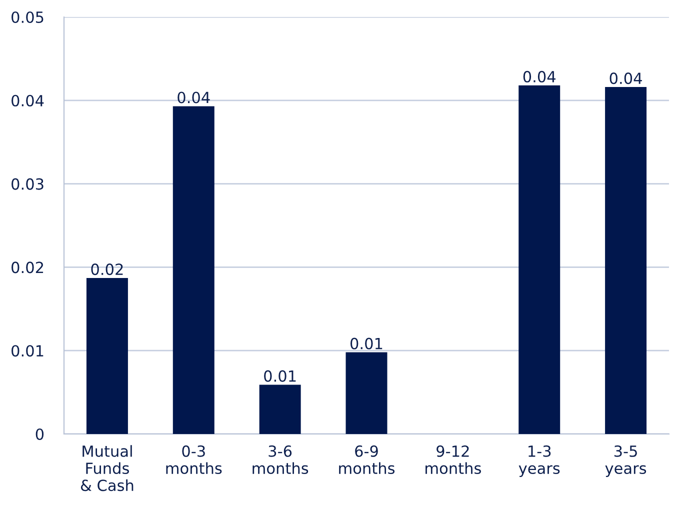  I want to click on y-tick-label: 0.04, so click(28, 100).